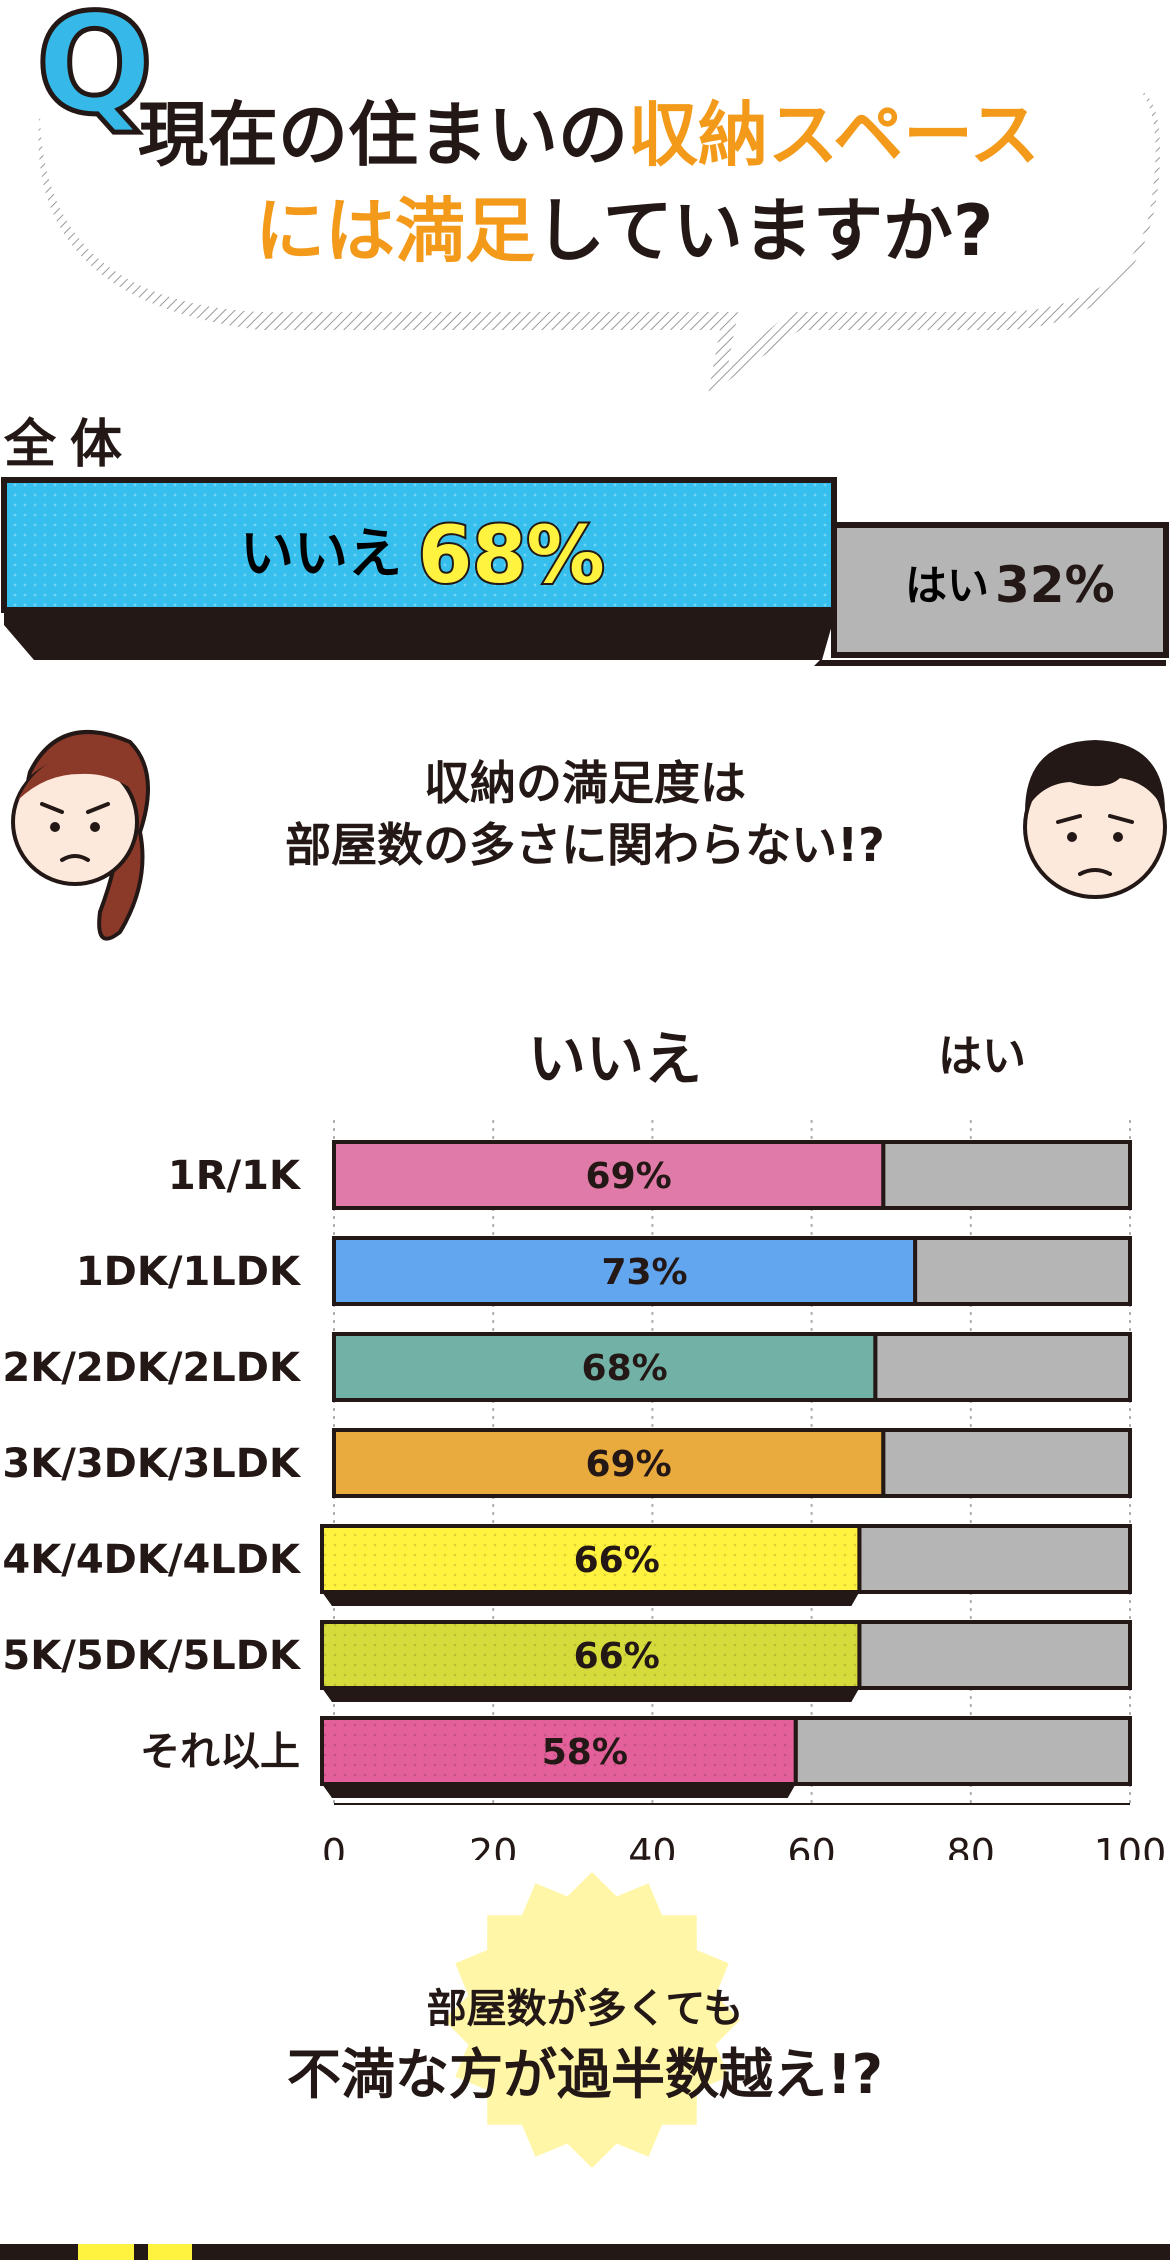 This screenshot has height=2260, width=1170. I want to click on question-line-2: には満足していますか?, so click(624, 231).